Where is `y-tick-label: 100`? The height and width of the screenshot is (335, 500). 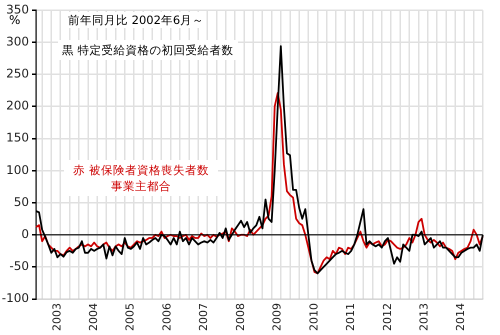 y-tick-label: 100 is located at coordinates (17, 169).